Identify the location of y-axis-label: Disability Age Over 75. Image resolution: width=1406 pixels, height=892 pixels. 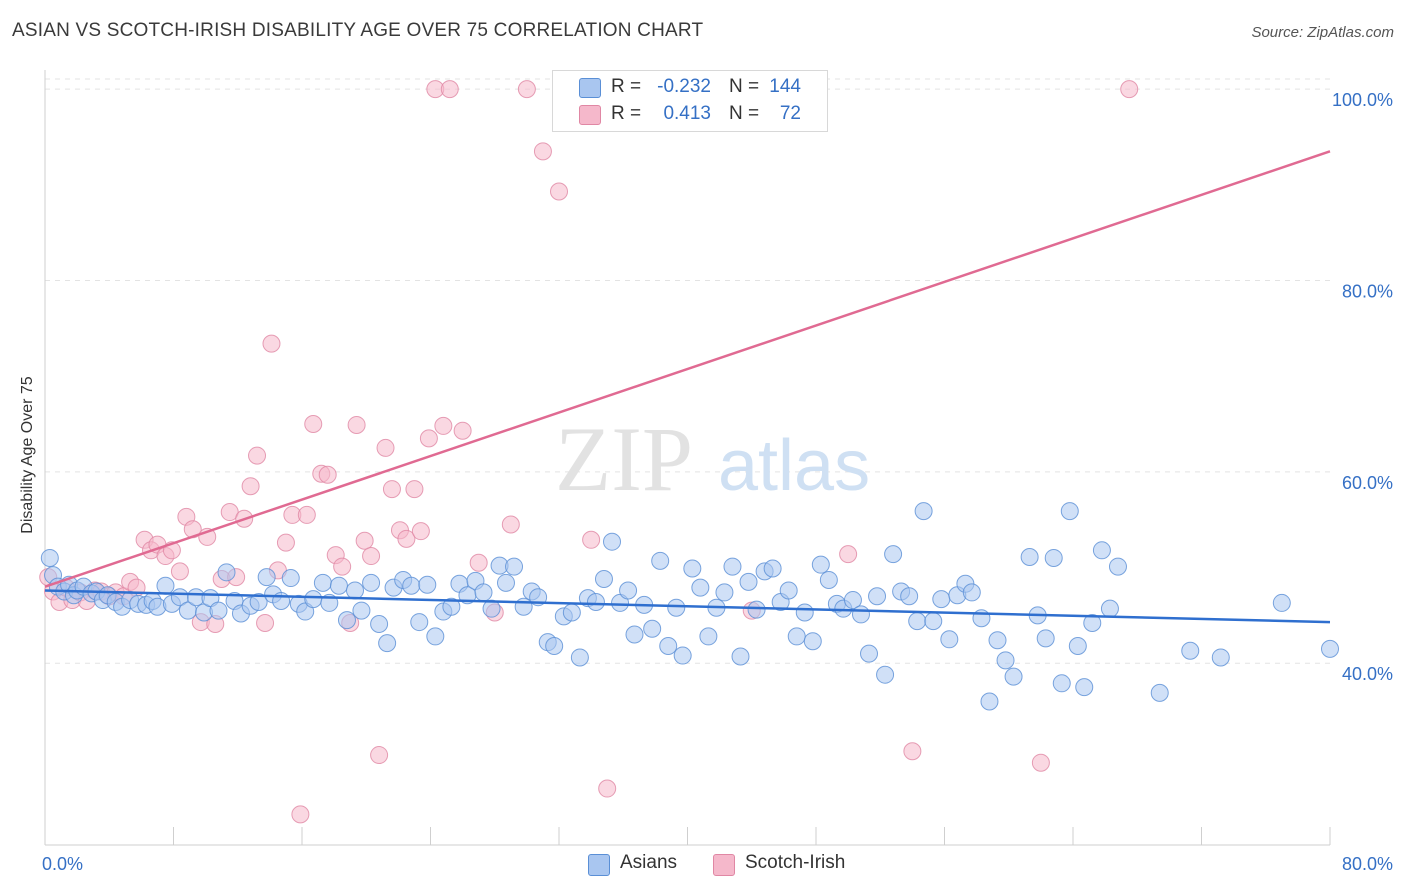
(27, 455).